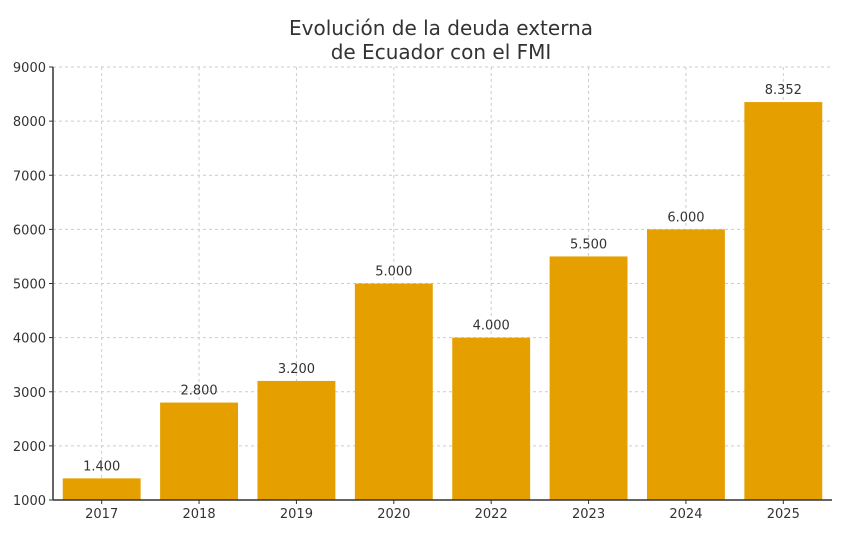 The image size is (850, 534). Describe the element at coordinates (101, 489) in the screenshot. I see `bar-2017` at that location.